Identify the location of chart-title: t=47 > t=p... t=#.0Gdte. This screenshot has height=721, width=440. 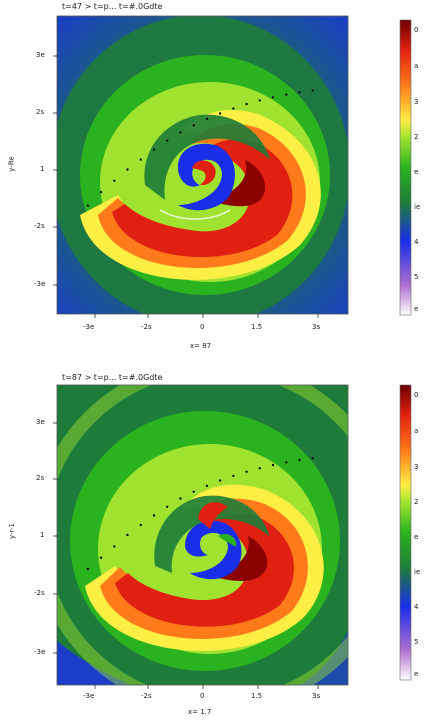
(112, 6).